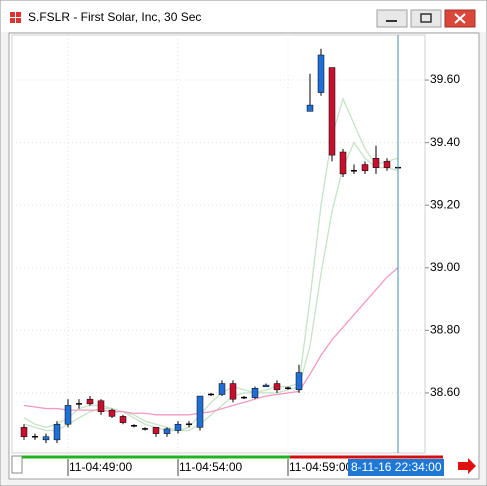 The height and width of the screenshot is (486, 487). Describe the element at coordinates (392, 18) in the screenshot. I see `minimize-button` at that location.